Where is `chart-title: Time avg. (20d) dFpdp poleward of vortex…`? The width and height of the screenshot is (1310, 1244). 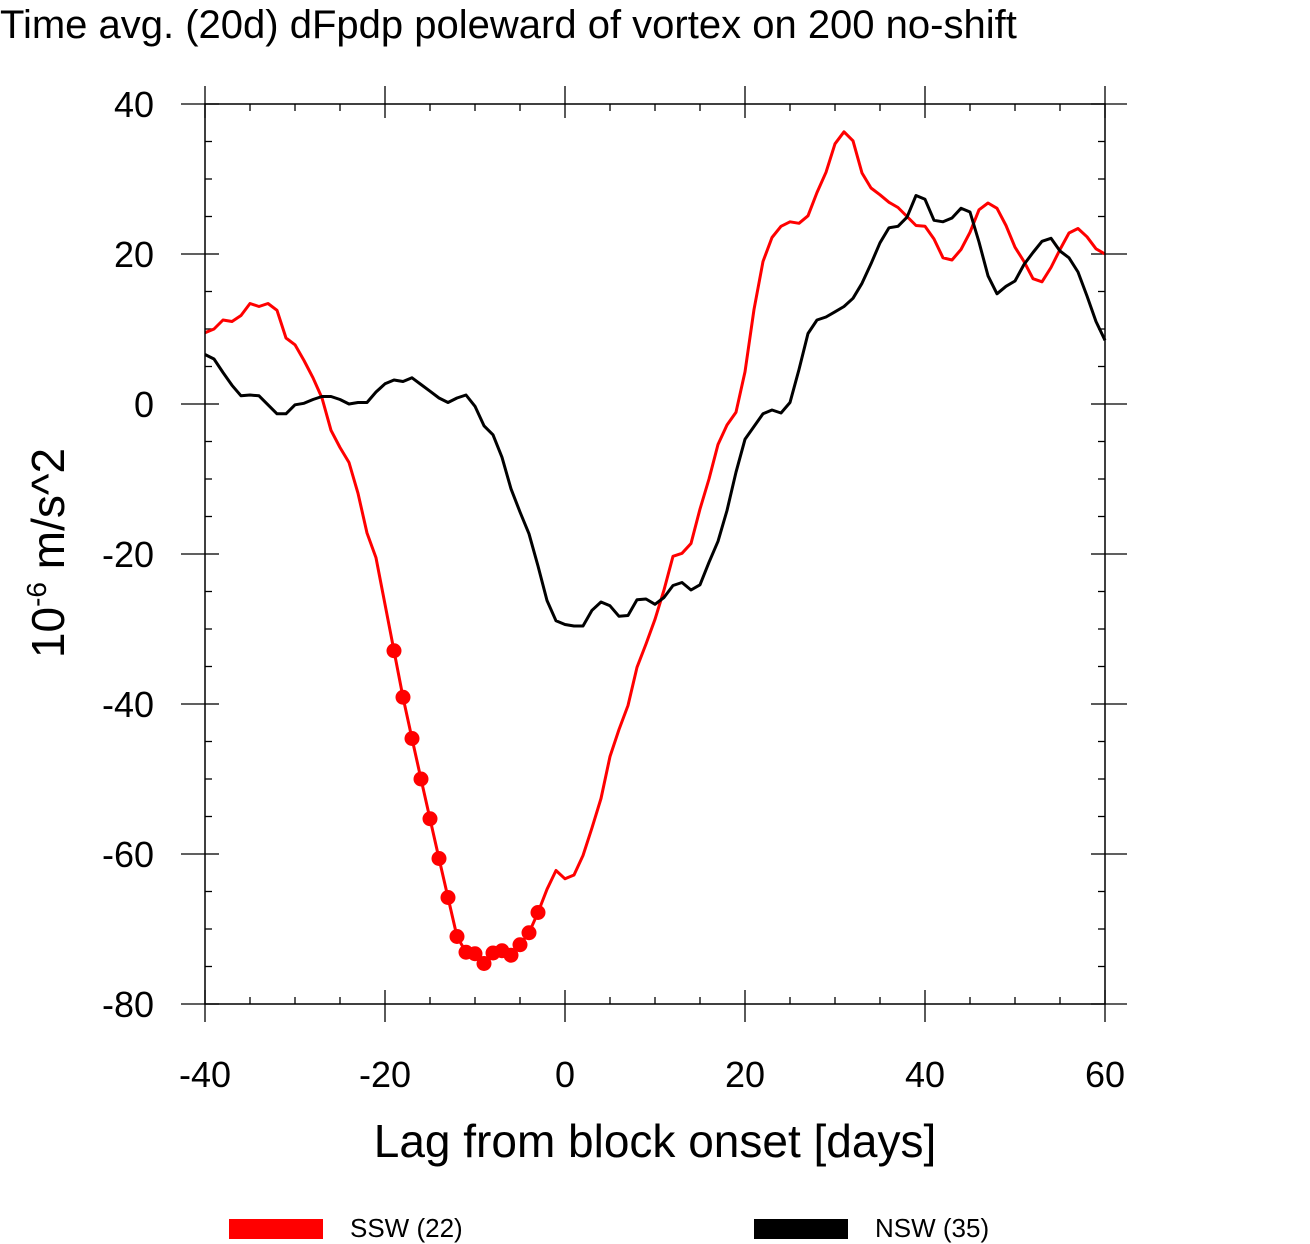
chart-title: Time avg. (20d) dFpdp poleward of vortex… is located at coordinates (508, 25).